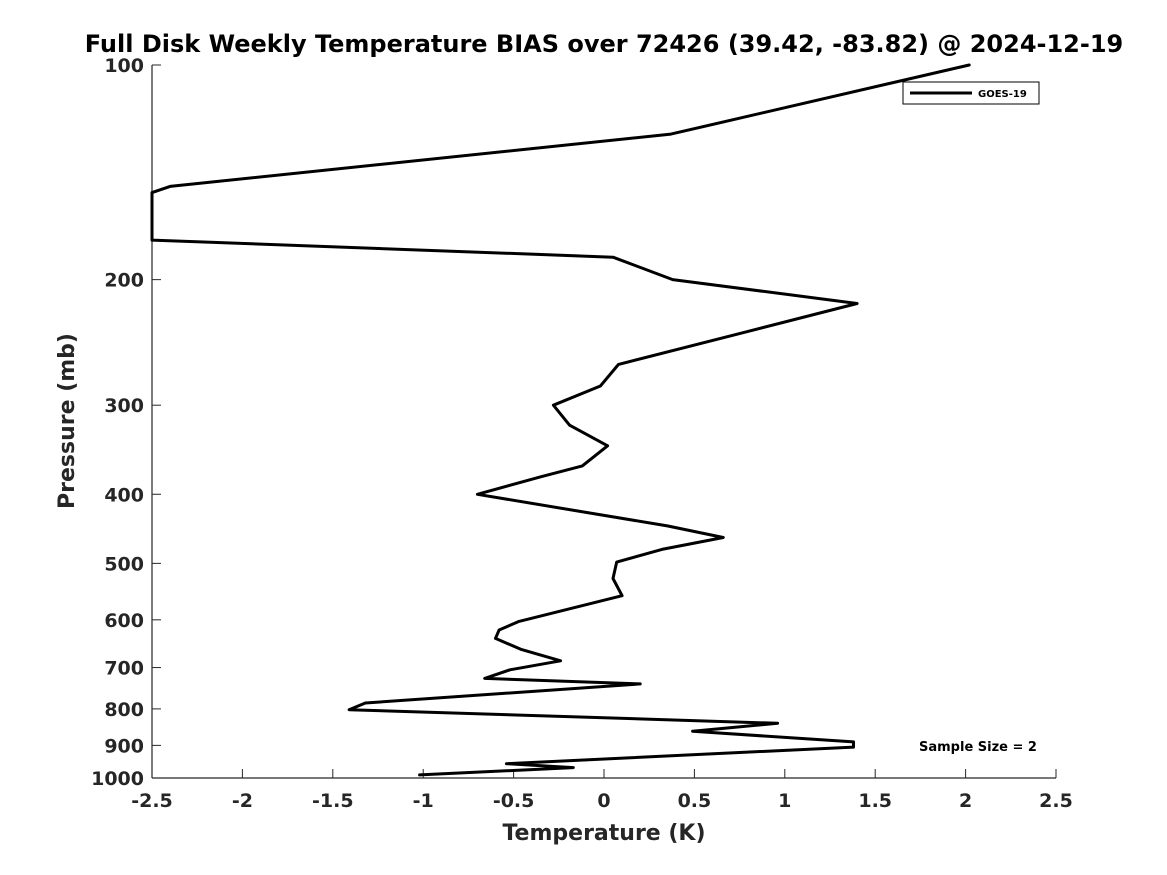  What do you see at coordinates (124, 710) in the screenshot?
I see `y-tick-label: 800` at bounding box center [124, 710].